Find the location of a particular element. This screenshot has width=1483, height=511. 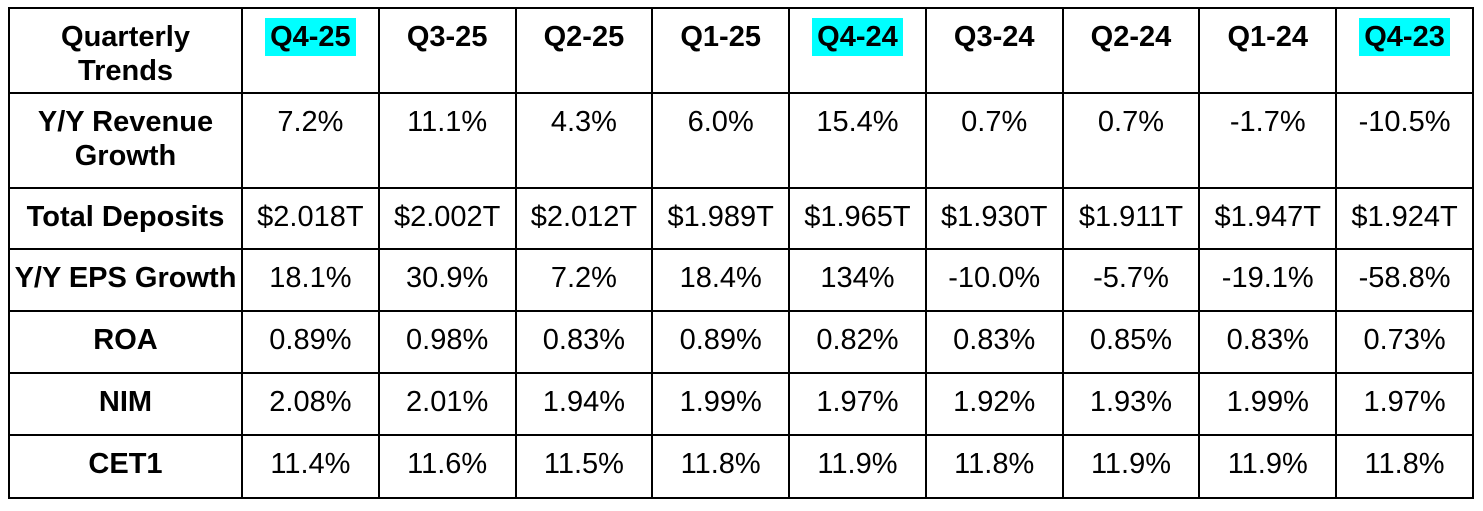

data-cell: -58.8% is located at coordinates (1404, 280).